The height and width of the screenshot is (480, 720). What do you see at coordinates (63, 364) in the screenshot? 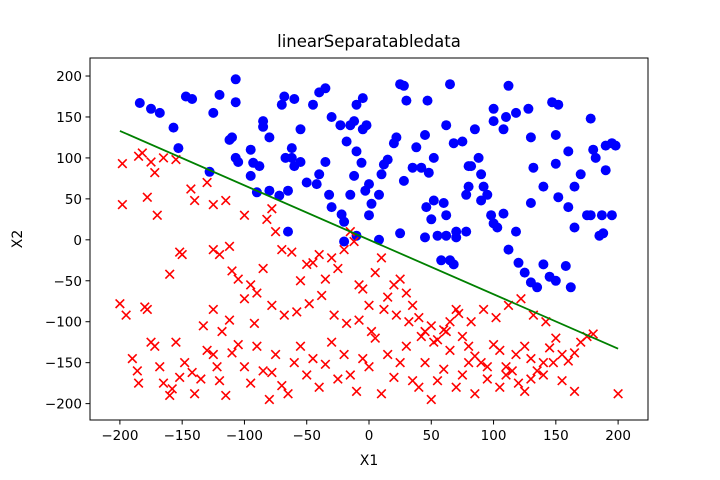
I see `y-tick-label: −150` at bounding box center [63, 364].